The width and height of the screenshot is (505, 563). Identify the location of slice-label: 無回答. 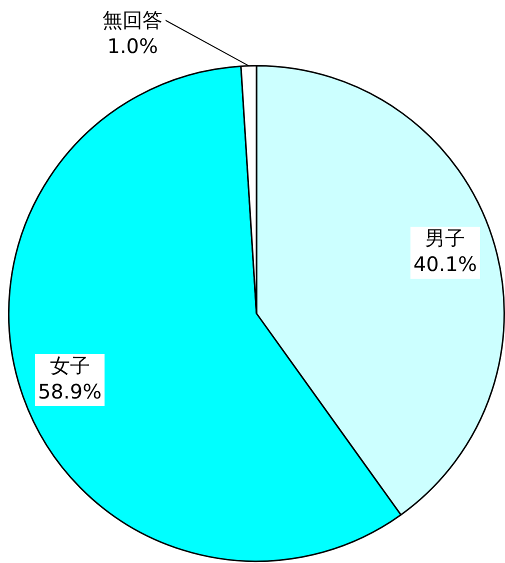
(132, 20).